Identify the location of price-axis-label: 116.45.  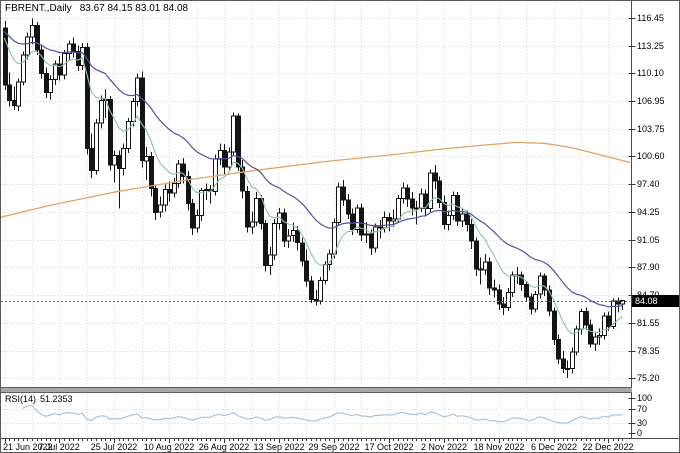
(650, 18).